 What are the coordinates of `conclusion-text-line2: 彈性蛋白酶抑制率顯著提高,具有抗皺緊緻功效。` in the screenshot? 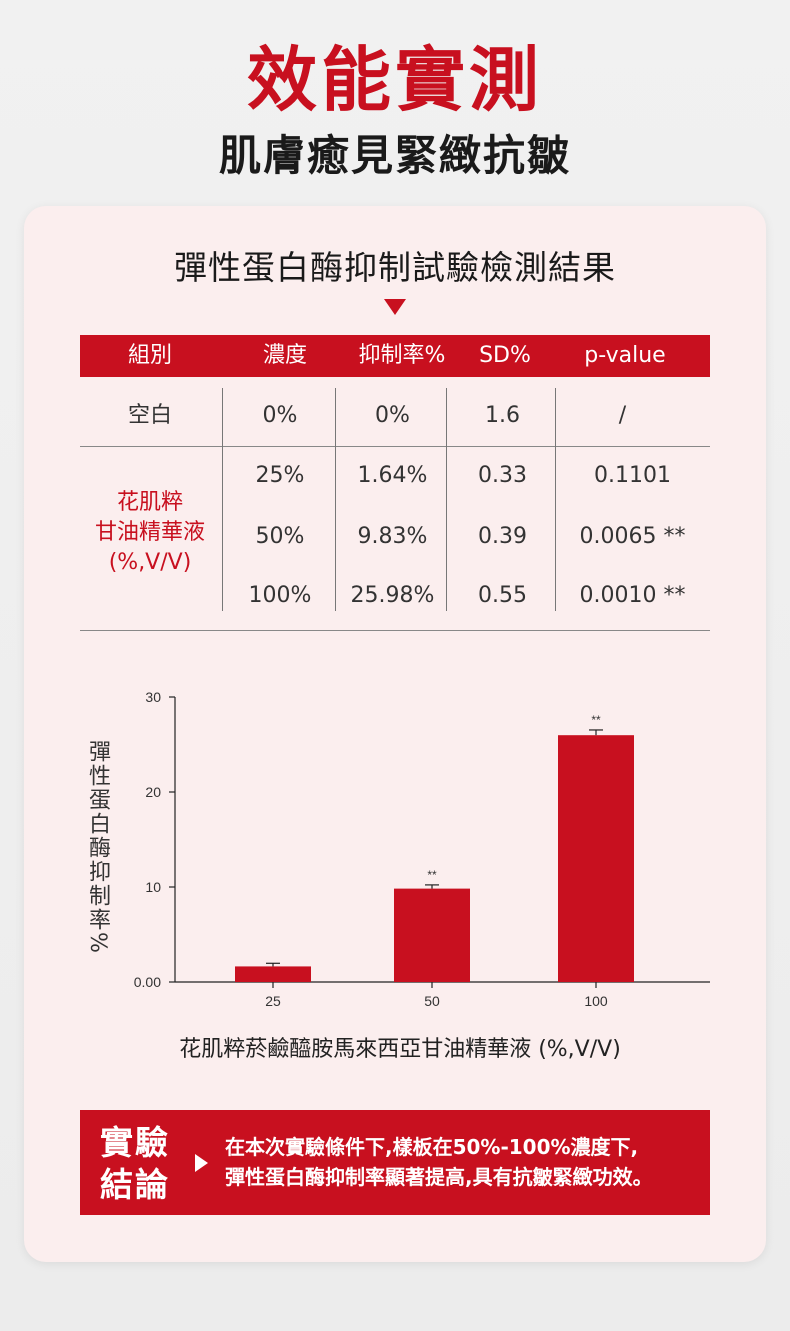 It's located at (439, 1177).